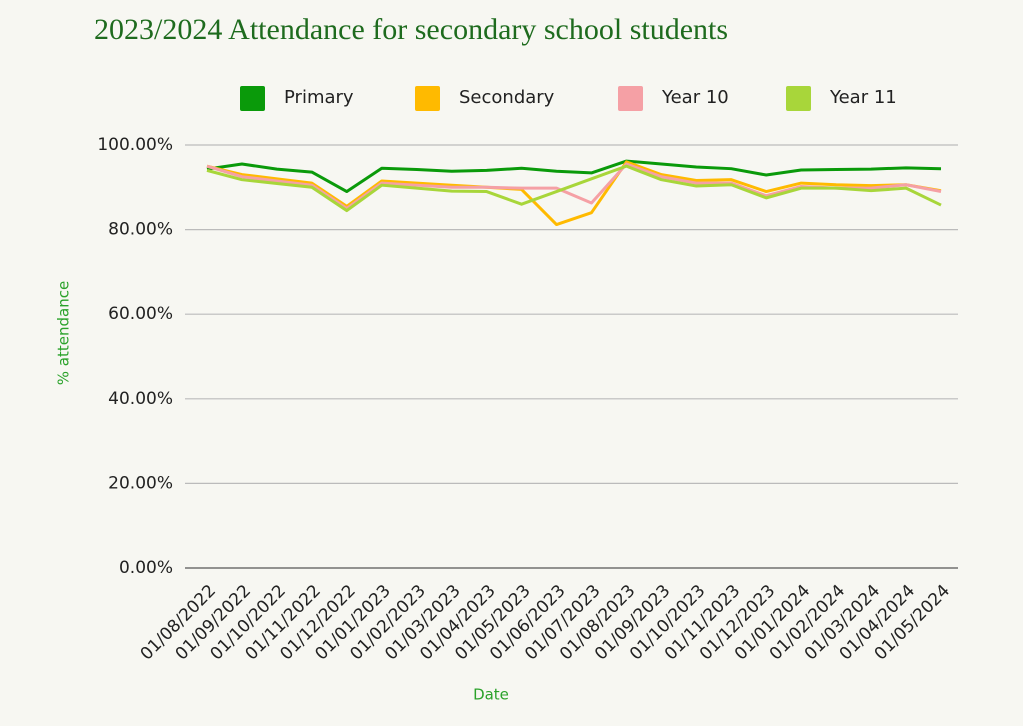  Describe the element at coordinates (140, 314) in the screenshot. I see `y-tick-label: 60.00%` at that location.